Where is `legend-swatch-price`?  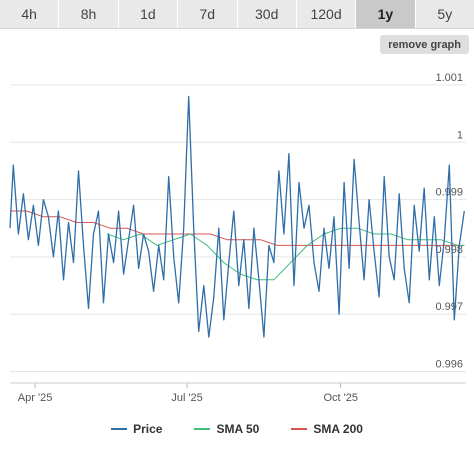
legend-swatch-price is located at coordinates (119, 429).